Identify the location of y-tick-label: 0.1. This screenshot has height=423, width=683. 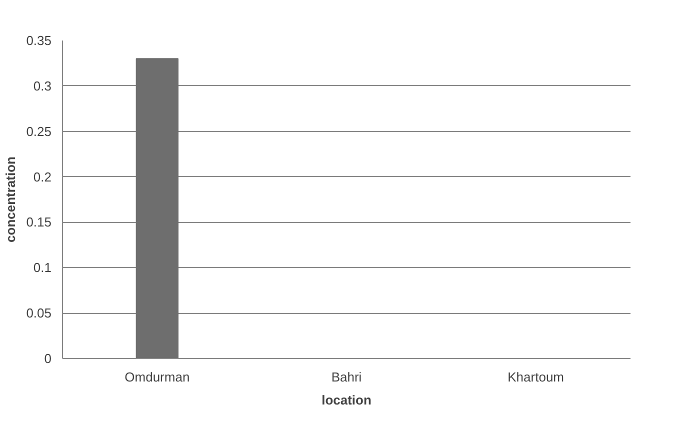
(42, 268).